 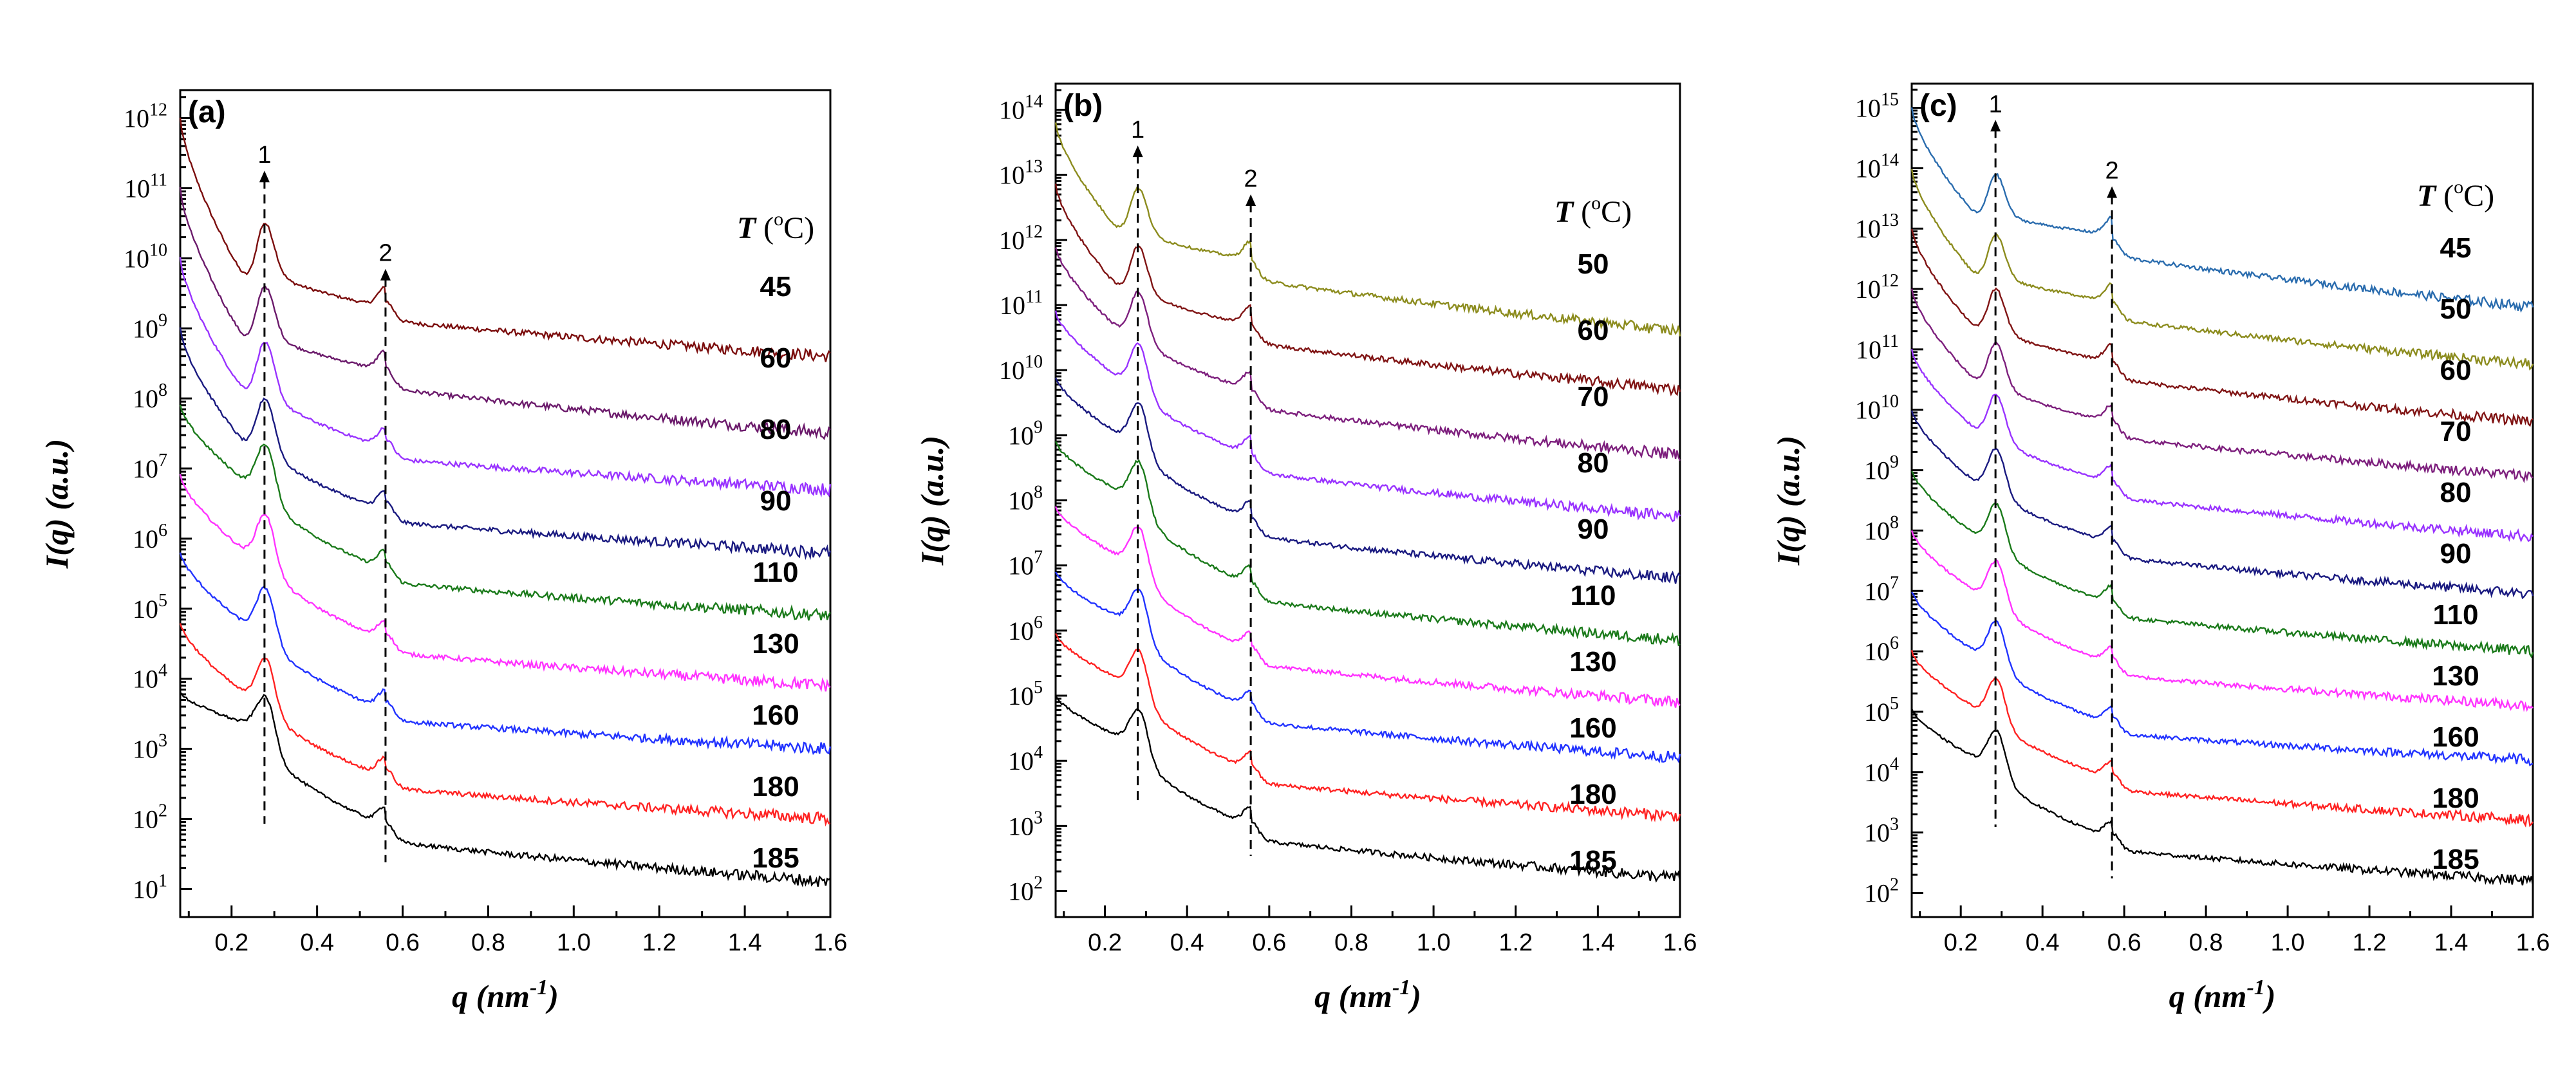 I want to click on x-tick-label: 1.2, so click(x=2370, y=942).